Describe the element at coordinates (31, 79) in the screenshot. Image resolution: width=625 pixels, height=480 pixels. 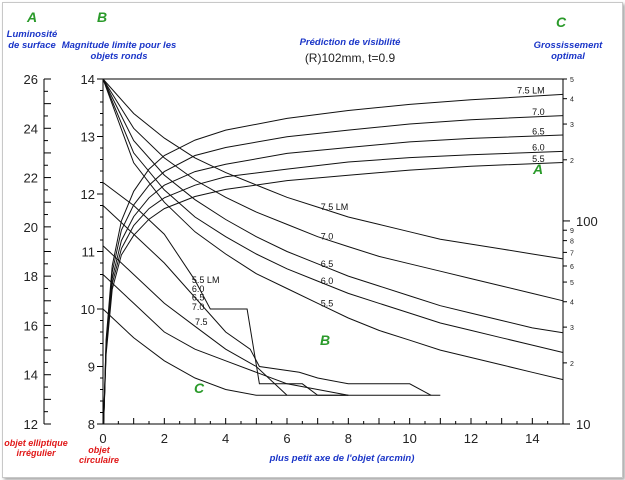
I see `axis-a-tick-label: 26` at that location.